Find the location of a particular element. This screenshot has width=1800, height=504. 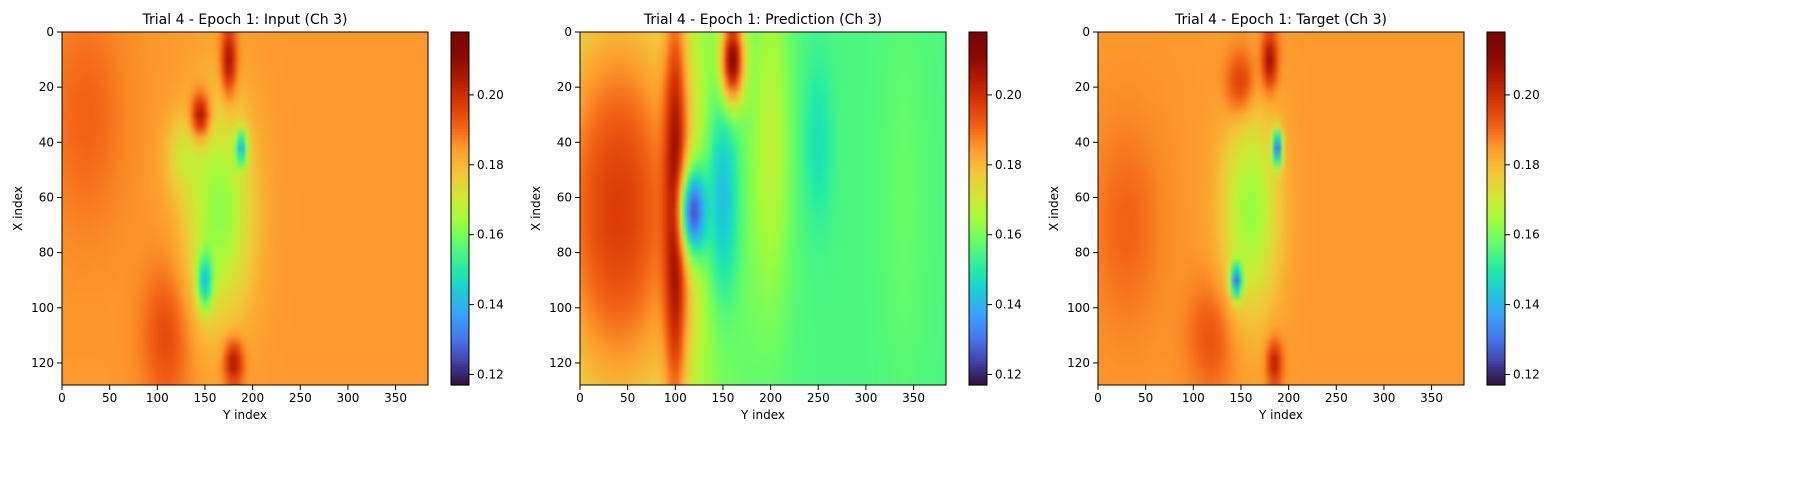

colorbar-tick-label: 0.20 is located at coordinates (1526, 95).